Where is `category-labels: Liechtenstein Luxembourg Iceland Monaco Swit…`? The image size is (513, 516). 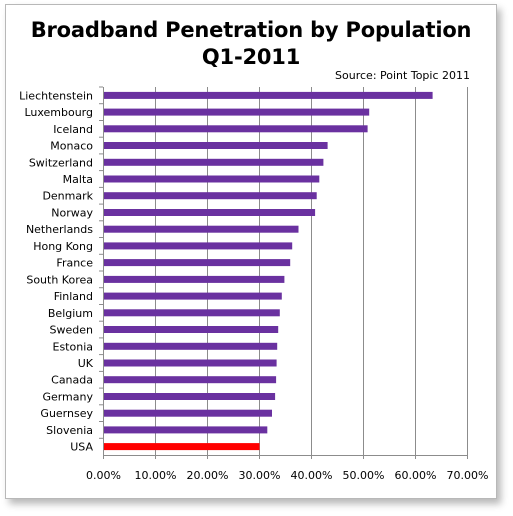
category-labels: Liechtenstein Luxembourg Iceland Monaco Swit… is located at coordinates (56, 271).